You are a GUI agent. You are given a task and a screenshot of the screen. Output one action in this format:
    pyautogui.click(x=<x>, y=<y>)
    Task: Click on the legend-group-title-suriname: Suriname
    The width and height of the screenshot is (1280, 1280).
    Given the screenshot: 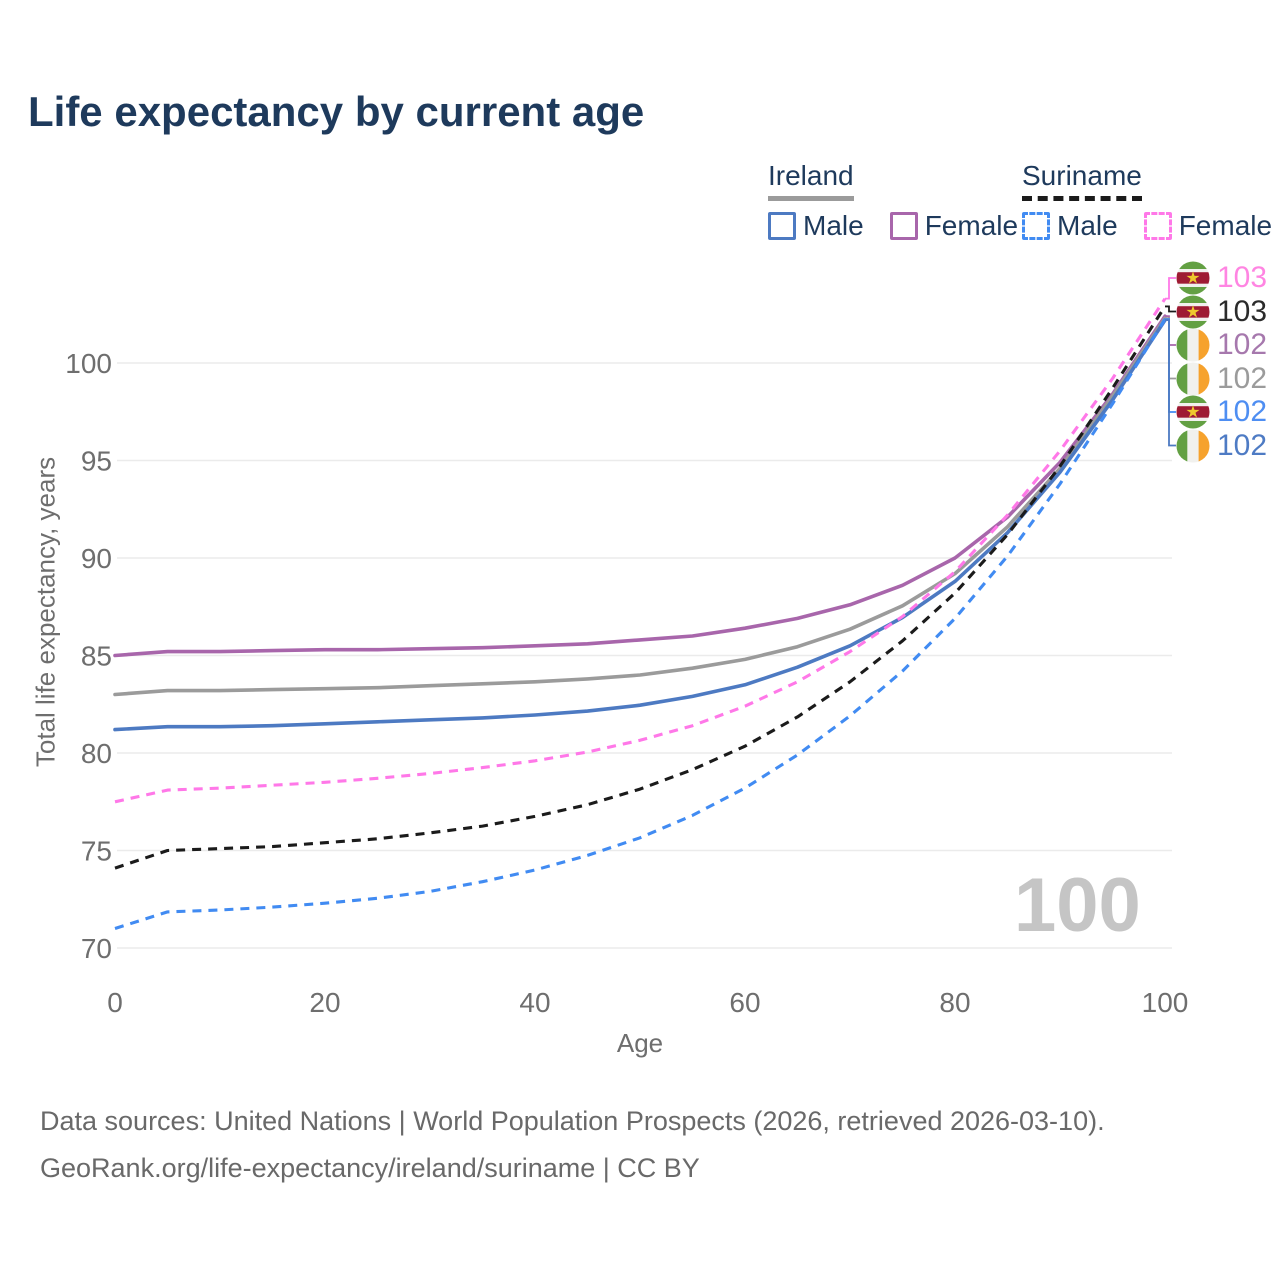 What is the action you would take?
    pyautogui.click(x=1082, y=180)
    